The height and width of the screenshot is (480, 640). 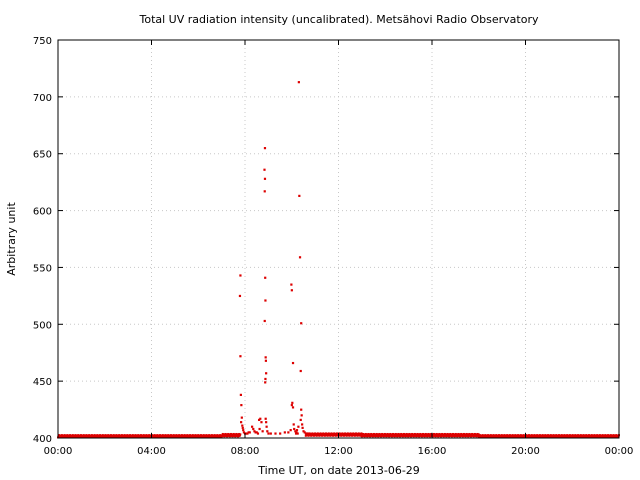 I want to click on x-tick-label: 04:00, so click(x=151, y=451).